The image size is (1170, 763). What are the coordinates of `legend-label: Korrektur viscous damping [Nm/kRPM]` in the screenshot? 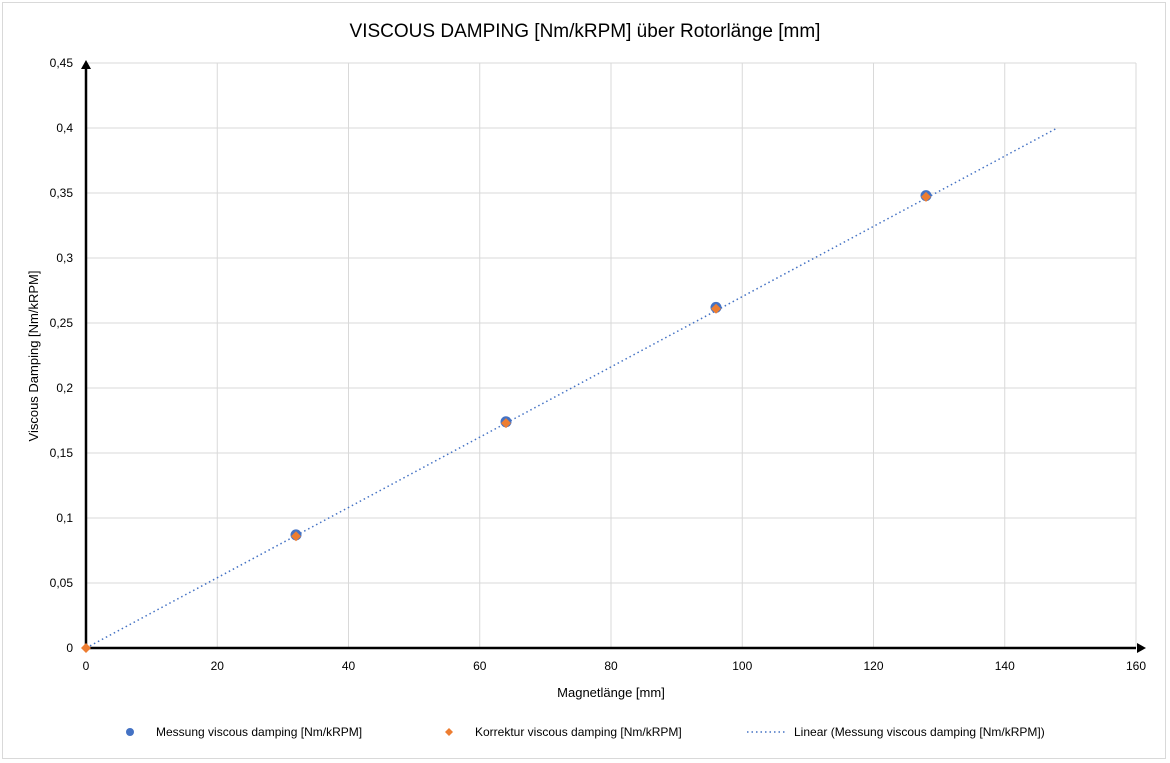 It's located at (578, 732).